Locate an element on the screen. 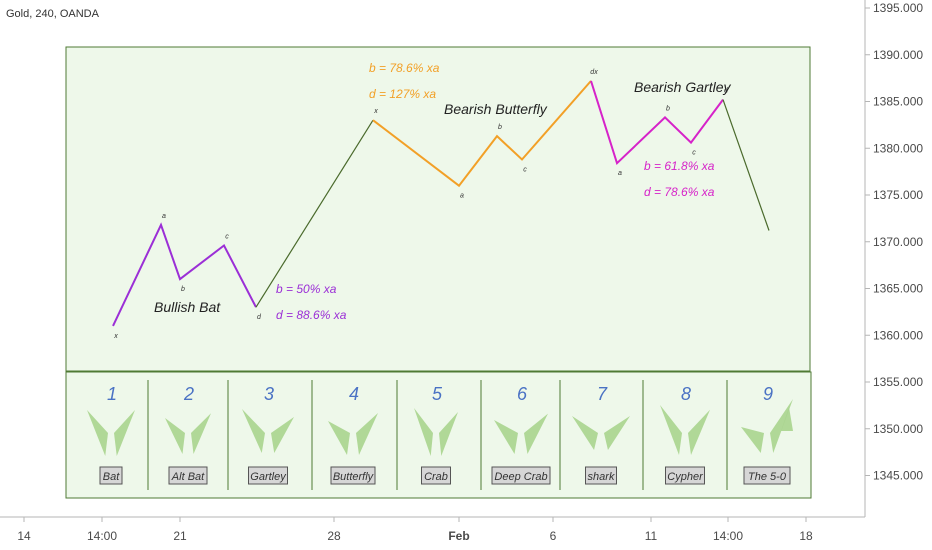 The height and width of the screenshot is (550, 932). legend-label-8: Cypher is located at coordinates (685, 477).